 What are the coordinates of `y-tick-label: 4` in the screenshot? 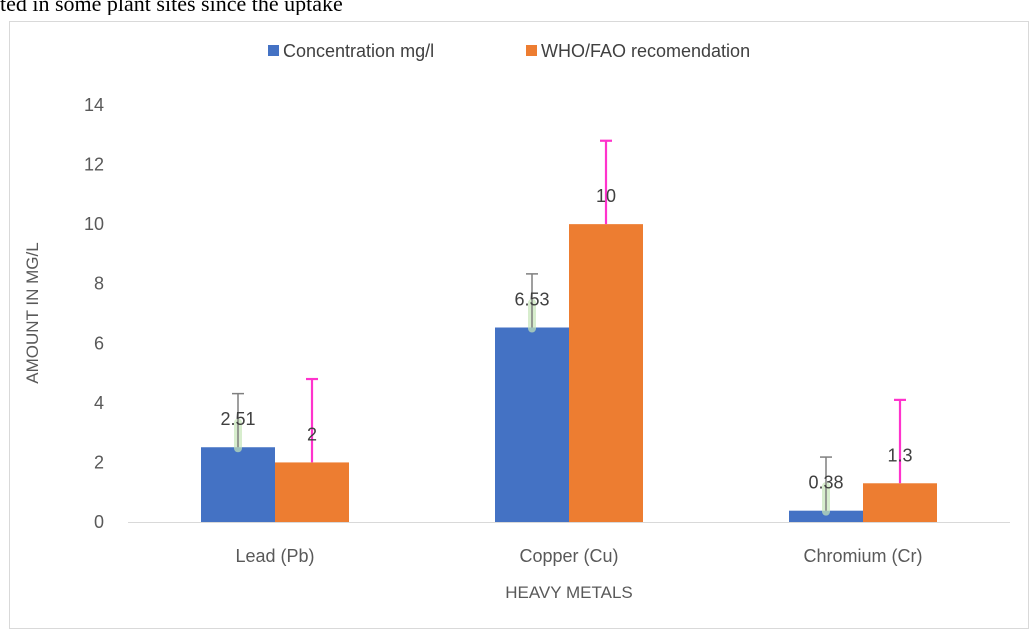 It's located at (99, 403).